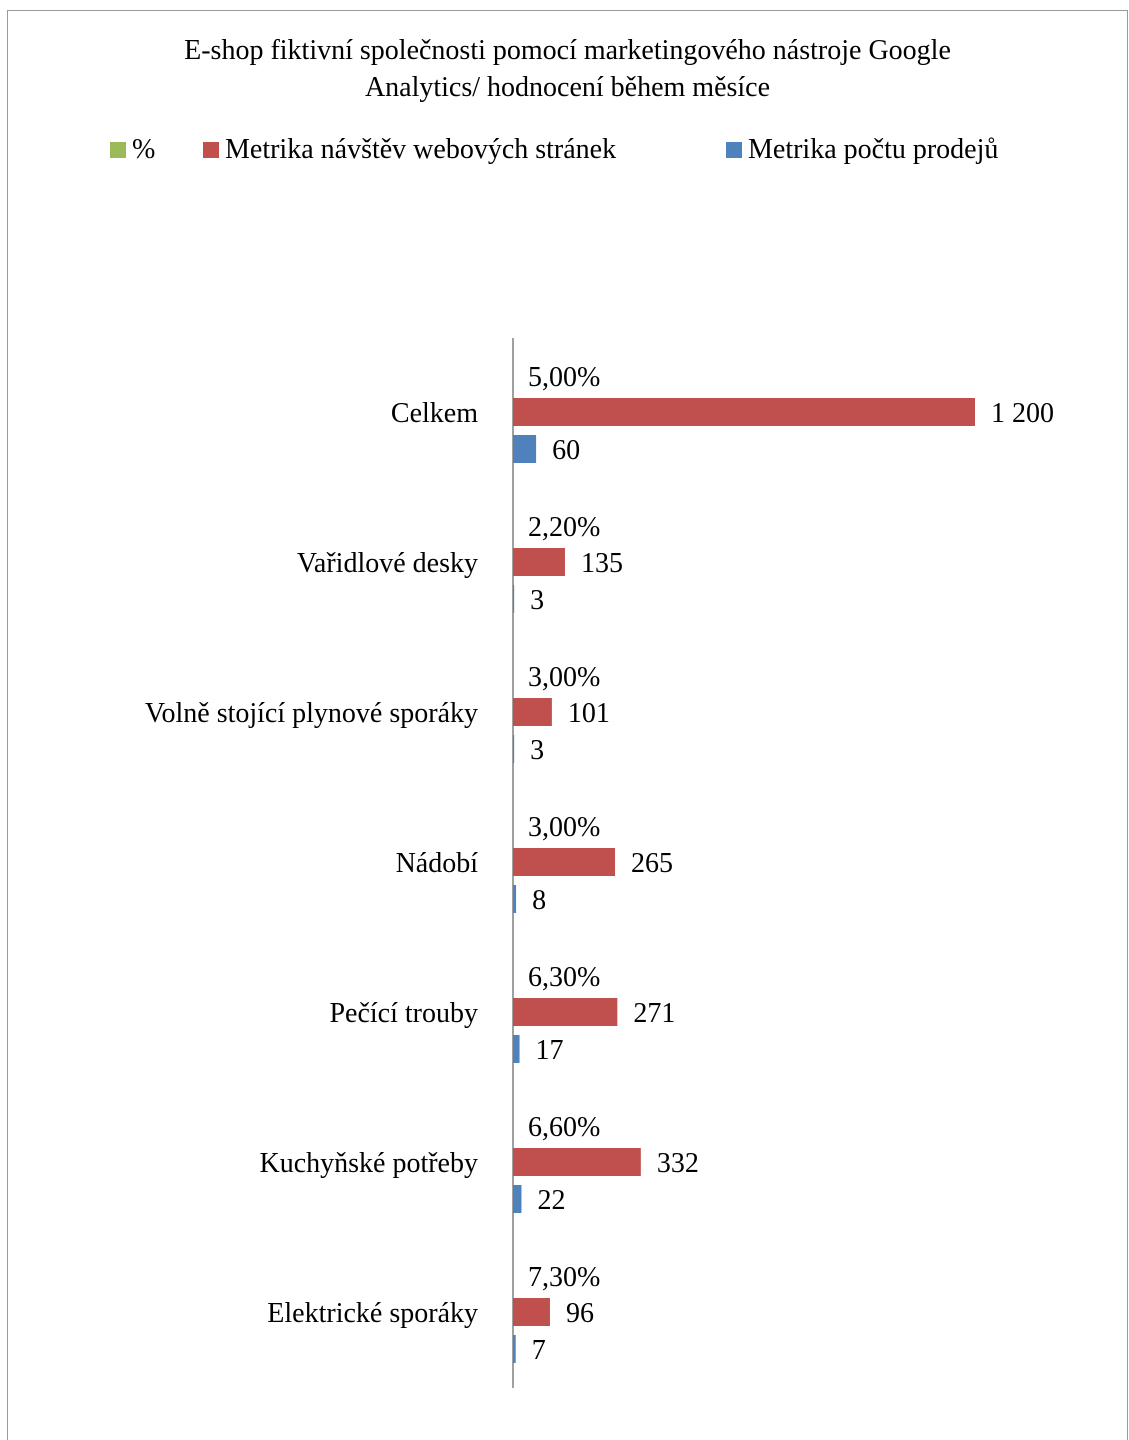 This screenshot has width=1129, height=1440. Describe the element at coordinates (1022, 413) in the screenshot. I see `data-label-visits: 1 200` at that location.